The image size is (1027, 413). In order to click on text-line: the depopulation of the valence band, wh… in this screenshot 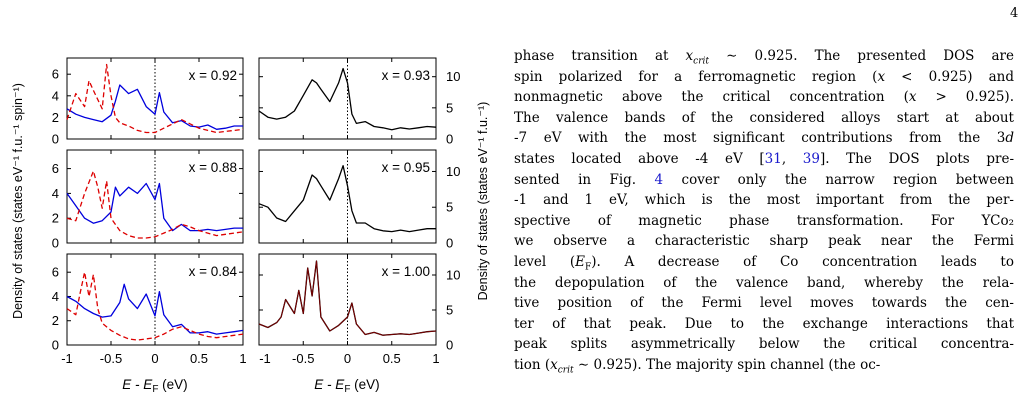, I will do `click(764, 282)`.